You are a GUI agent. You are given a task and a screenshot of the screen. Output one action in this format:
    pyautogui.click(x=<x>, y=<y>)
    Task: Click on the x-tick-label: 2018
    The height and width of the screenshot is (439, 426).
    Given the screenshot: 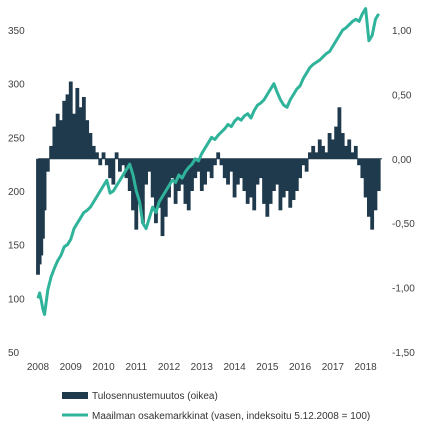 What is the action you would take?
    pyautogui.click(x=365, y=367)
    